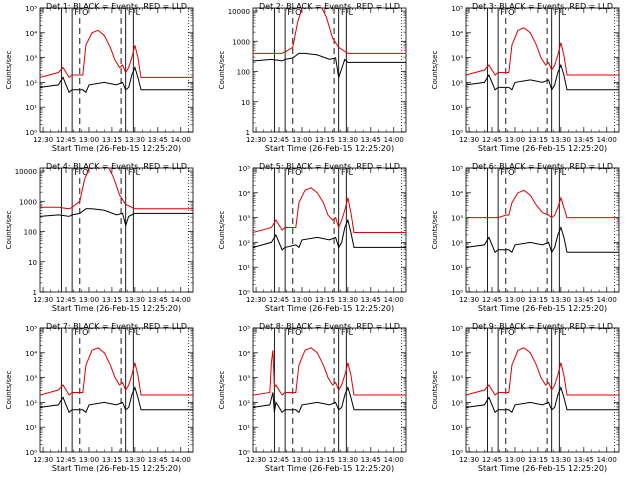 This screenshot has height=484, width=640. What do you see at coordinates (542, 326) in the screenshot?
I see `panel-title: Det 9: BLACK = Events, RED = LLD` at bounding box center [542, 326].